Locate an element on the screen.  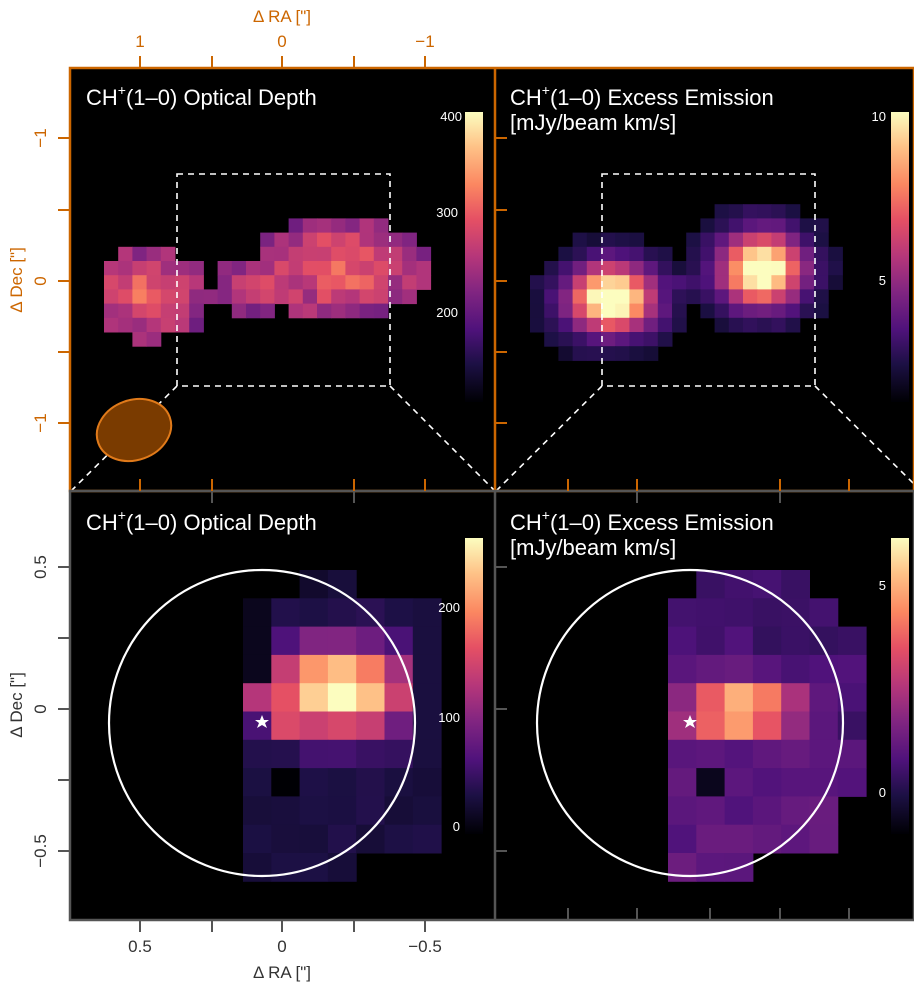
star-marker-right is located at coordinates (690, 721).